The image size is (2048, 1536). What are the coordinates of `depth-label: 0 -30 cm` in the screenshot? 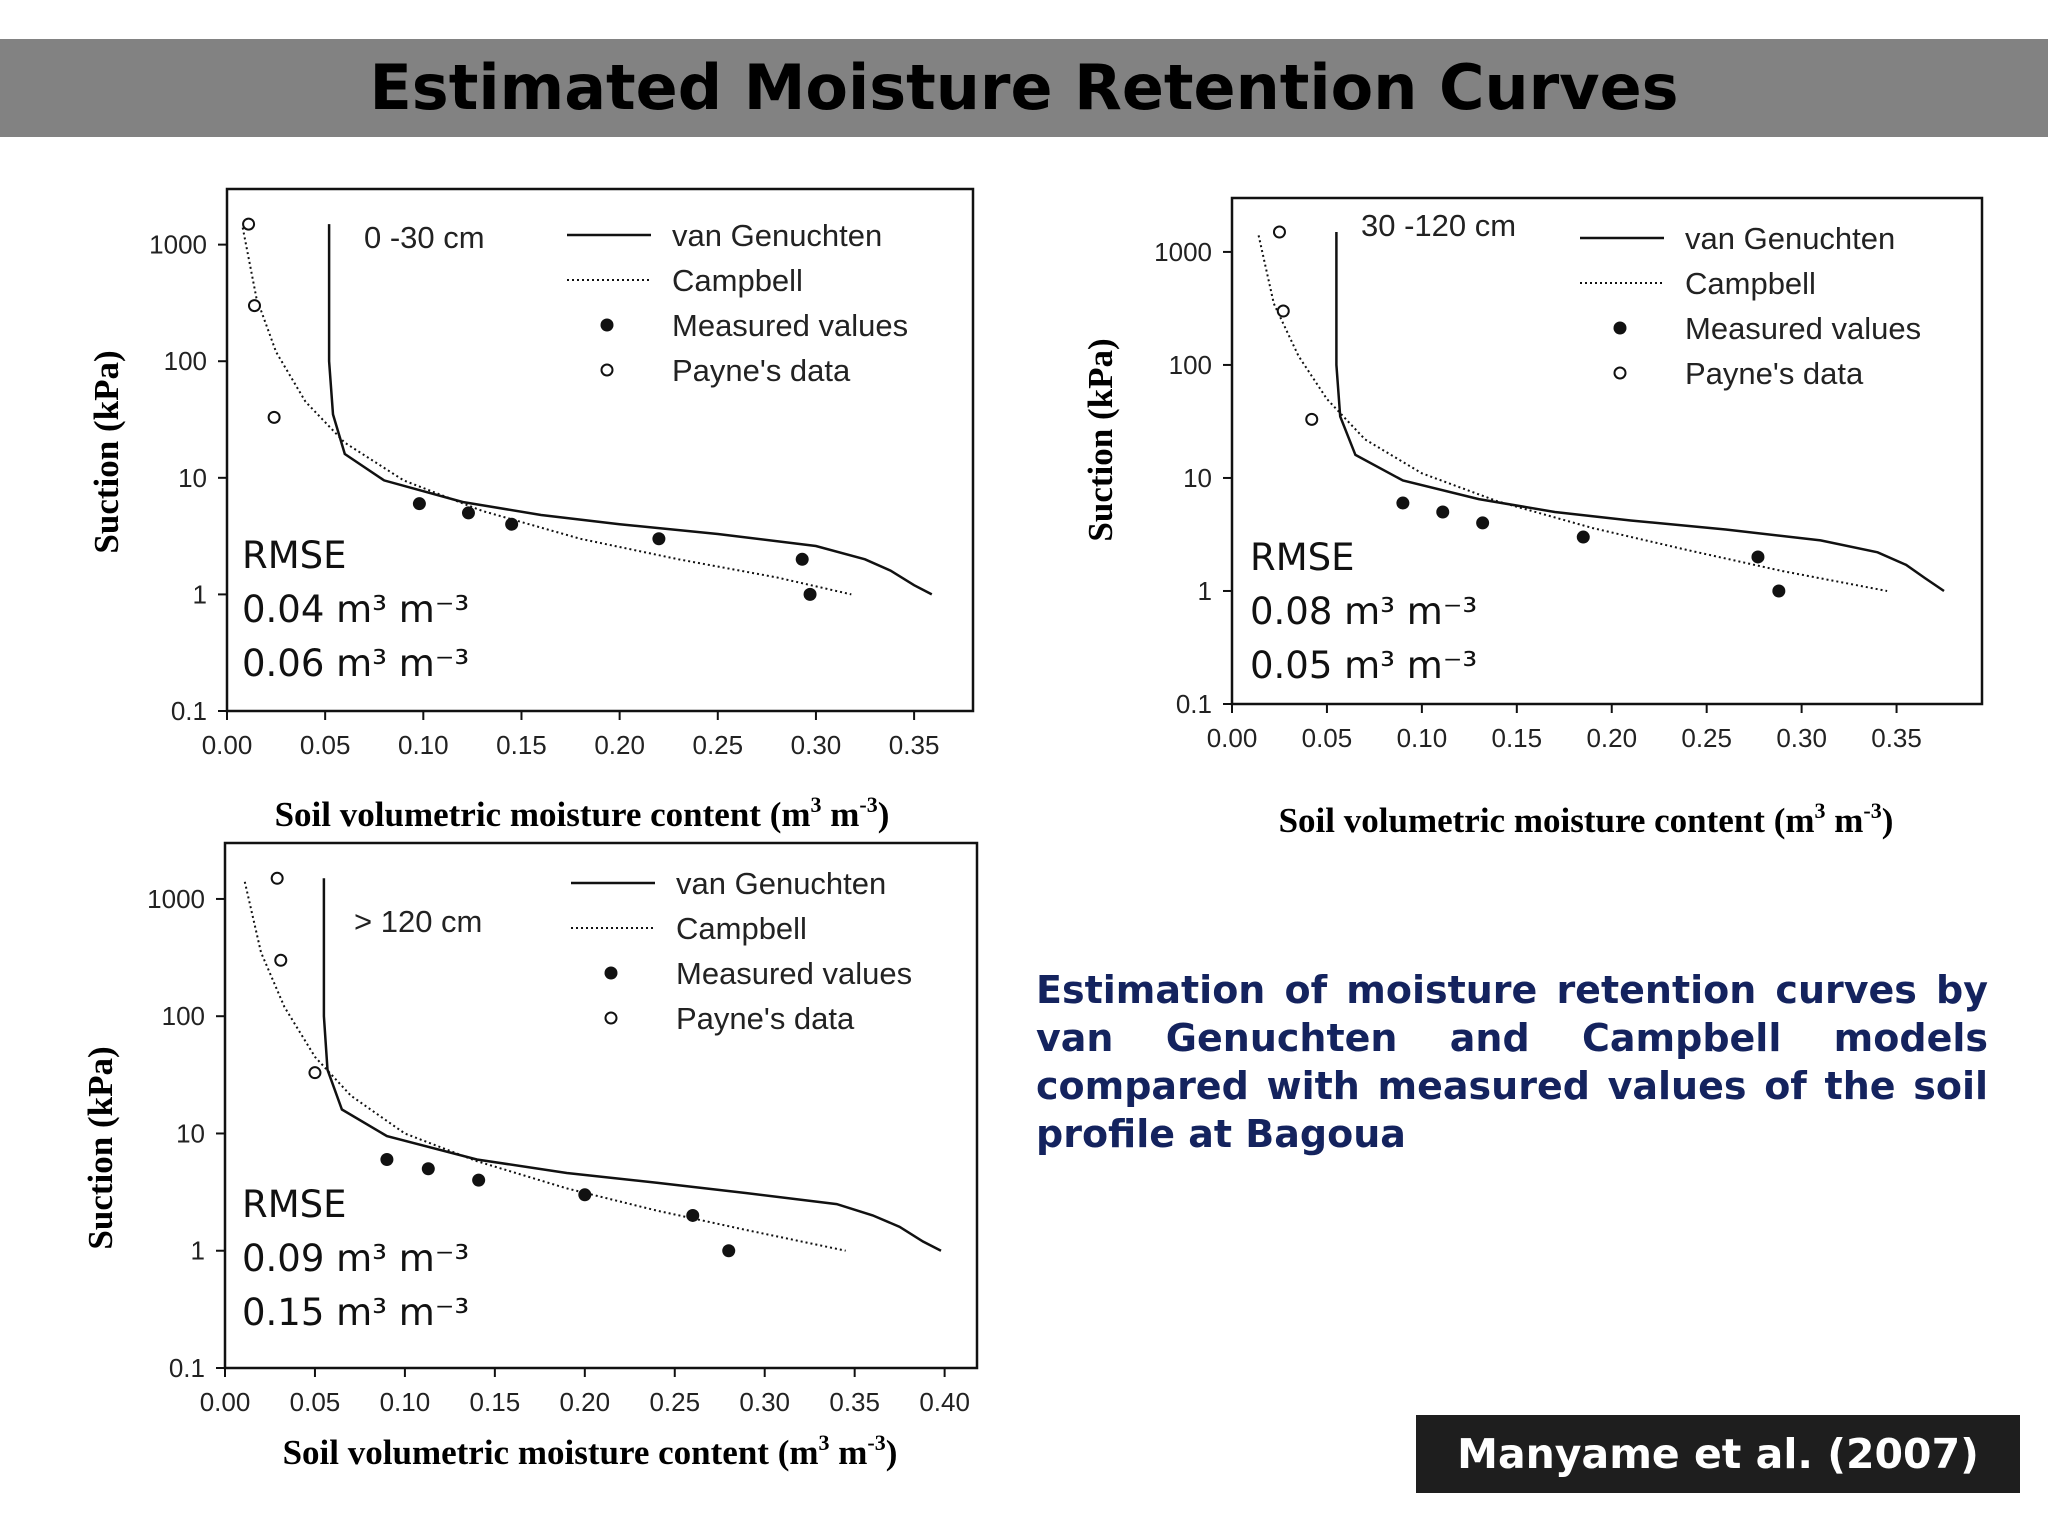 It's located at (424, 237).